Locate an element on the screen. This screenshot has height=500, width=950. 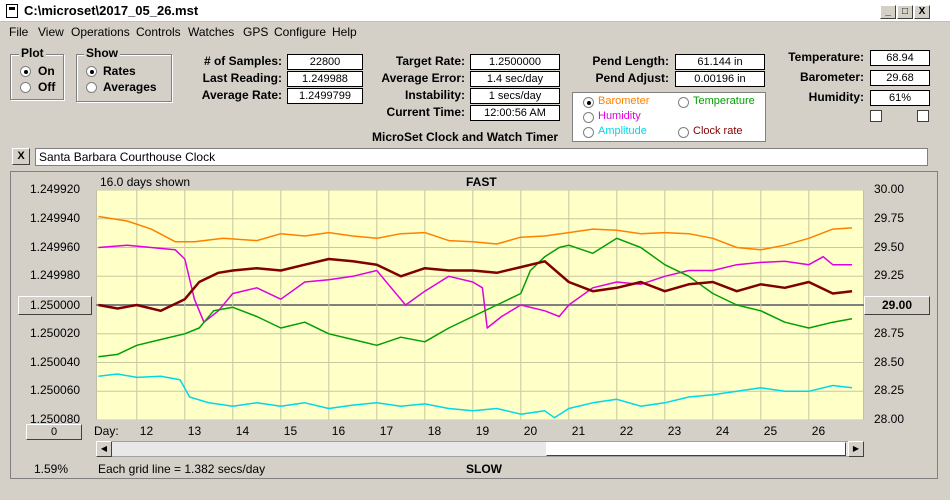
scroll-right-arrow: ▶ is located at coordinates (856, 449).